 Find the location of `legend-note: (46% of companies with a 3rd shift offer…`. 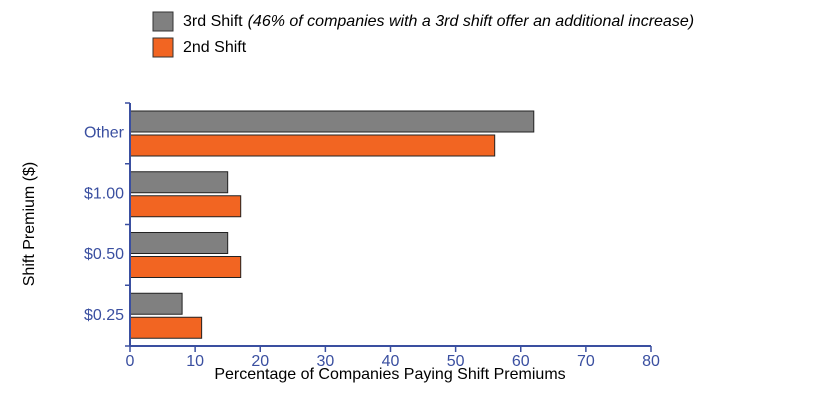

legend-note: (46% of companies with a 3rd shift offer… is located at coordinates (471, 21).